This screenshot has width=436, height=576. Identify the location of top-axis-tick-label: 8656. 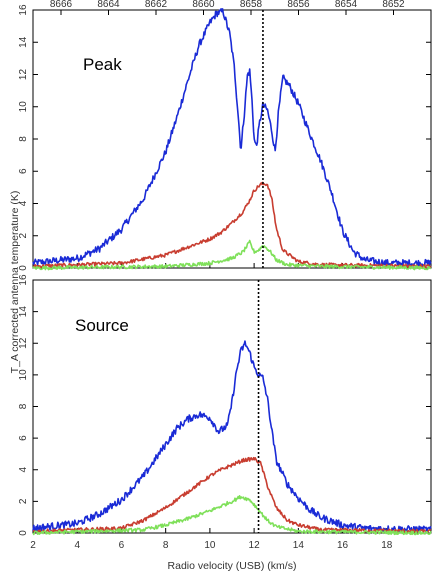
(298, 5).